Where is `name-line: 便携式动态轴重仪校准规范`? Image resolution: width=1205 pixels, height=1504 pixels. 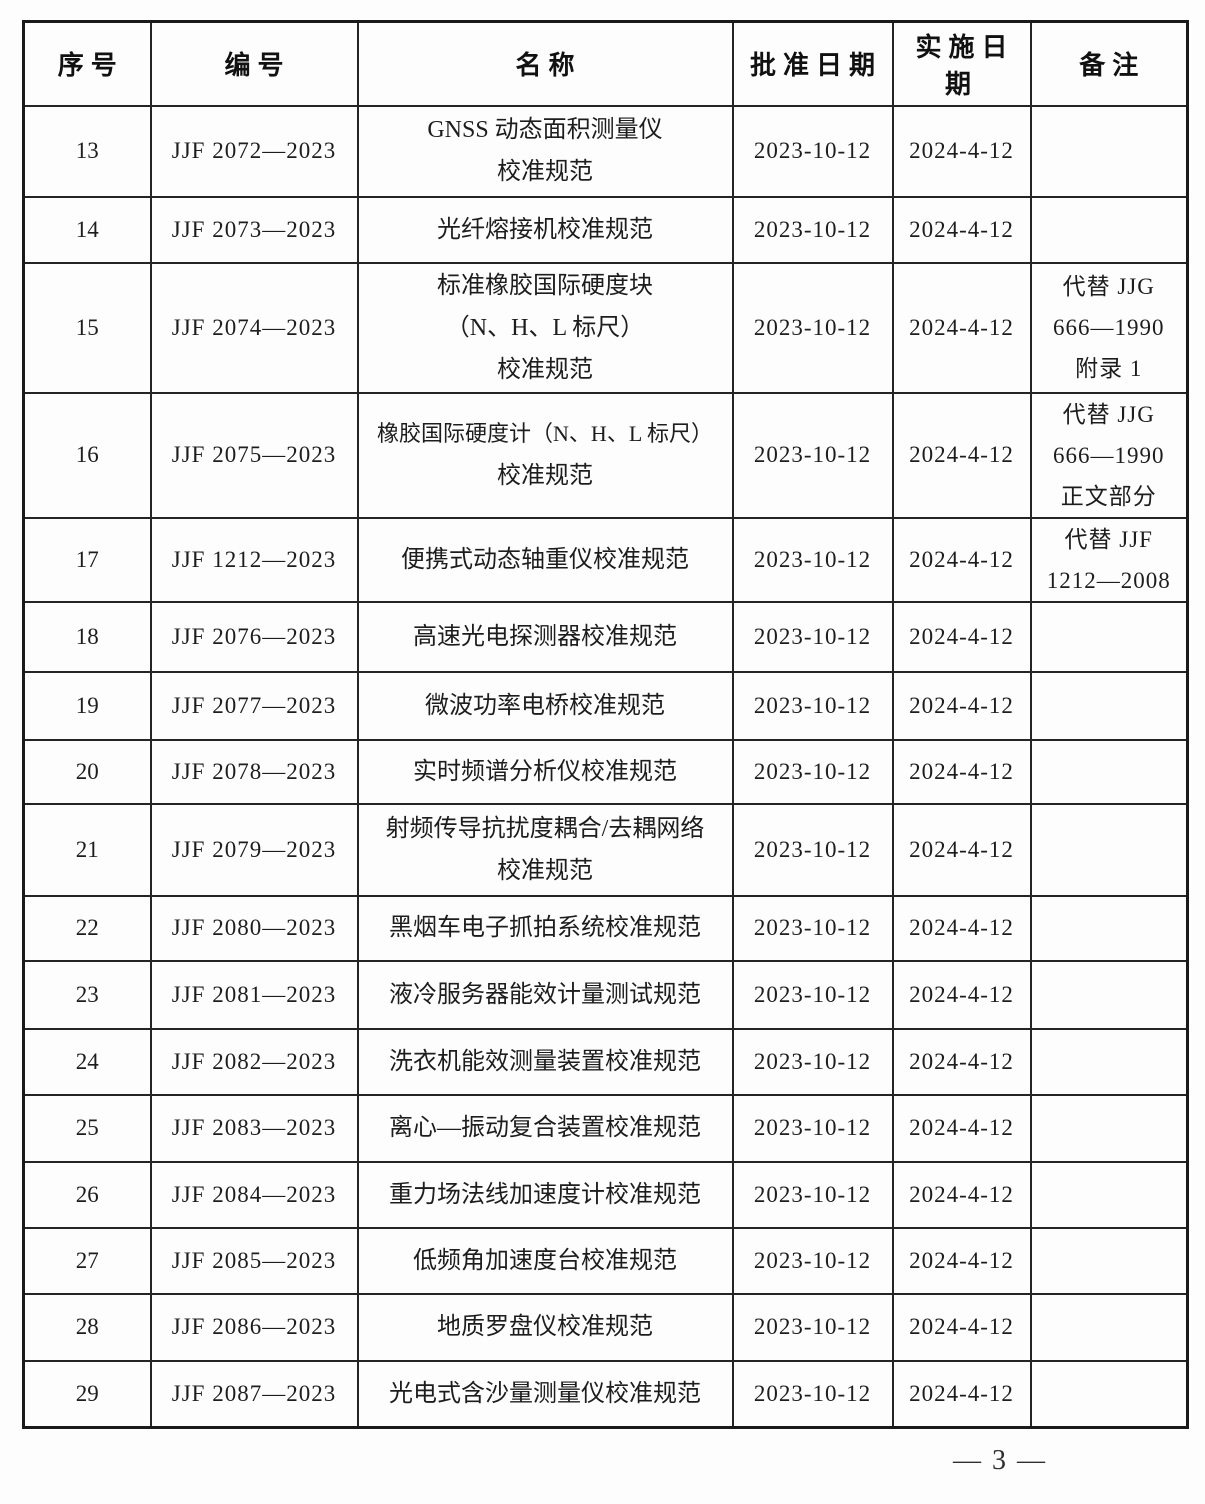
name-line: 便携式动态轴重仪校准规范 is located at coordinates (545, 559).